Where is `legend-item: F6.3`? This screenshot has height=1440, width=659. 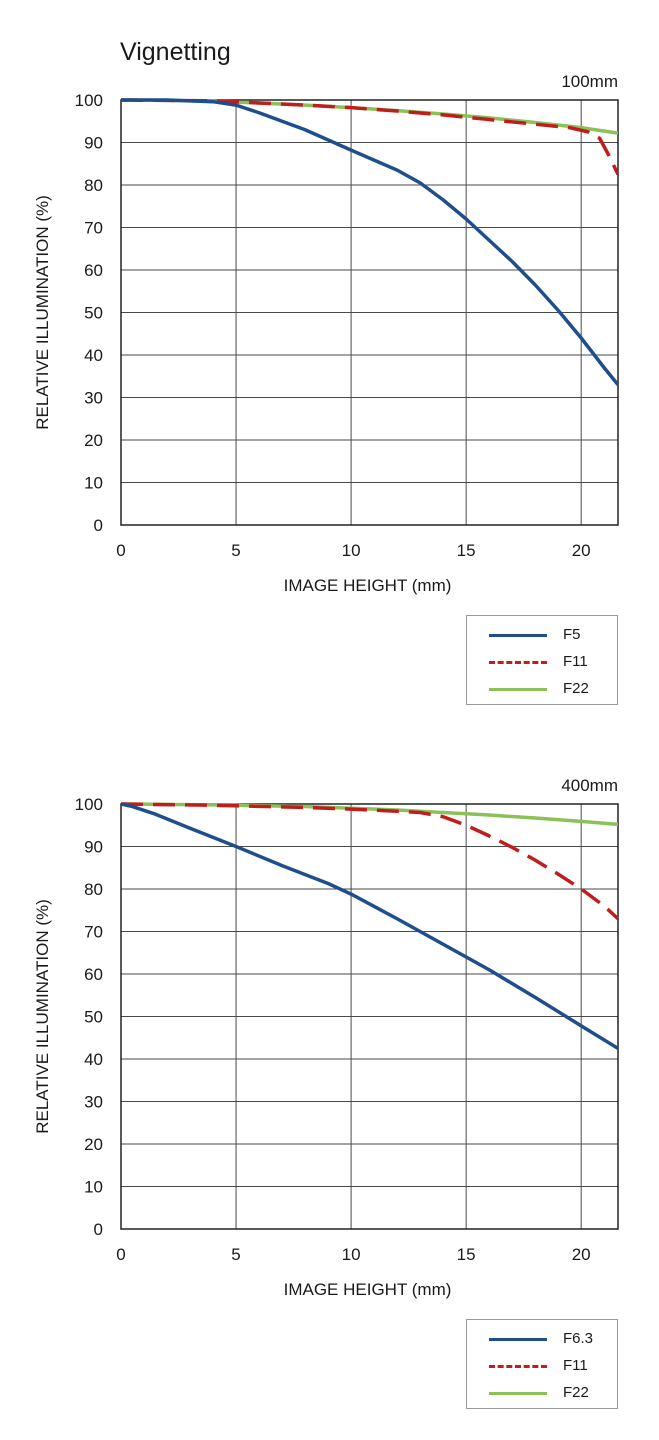 legend-item: F6.3 is located at coordinates (542, 1339).